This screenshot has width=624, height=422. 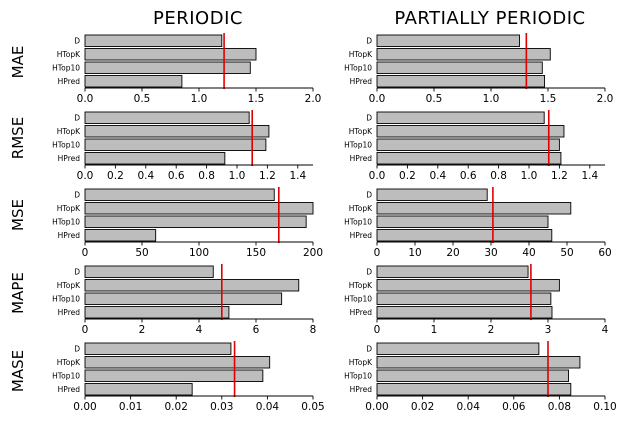 I want to click on x-tick-label: 0.05, so click(x=312, y=407).